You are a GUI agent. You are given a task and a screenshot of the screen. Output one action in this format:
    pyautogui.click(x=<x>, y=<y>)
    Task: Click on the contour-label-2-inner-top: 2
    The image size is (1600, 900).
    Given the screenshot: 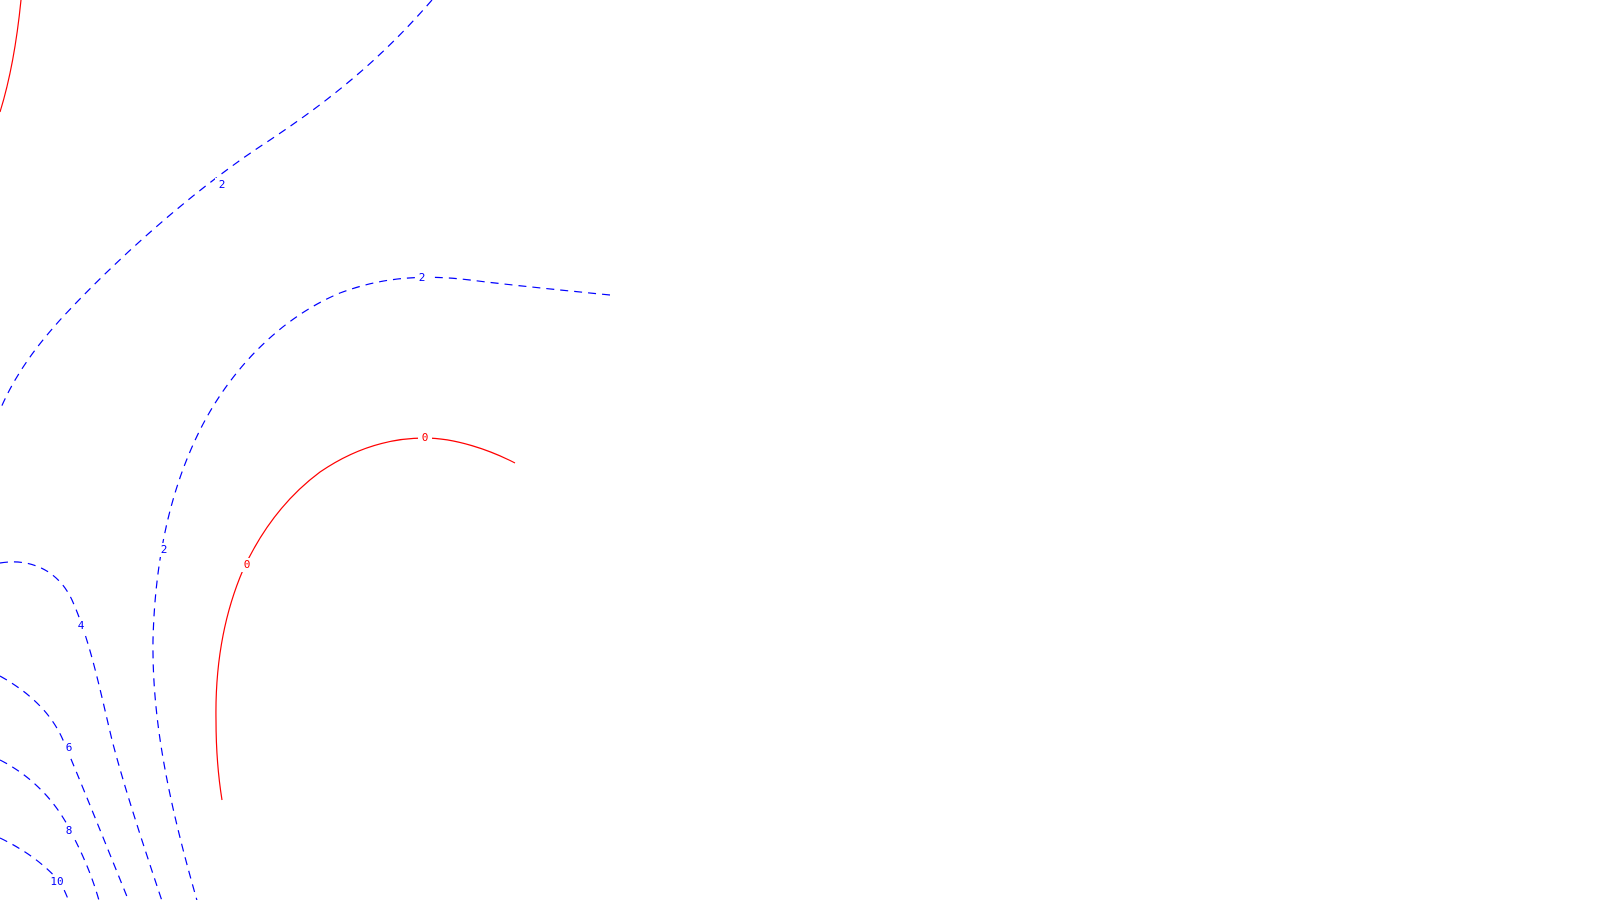 What is the action you would take?
    pyautogui.click(x=422, y=277)
    